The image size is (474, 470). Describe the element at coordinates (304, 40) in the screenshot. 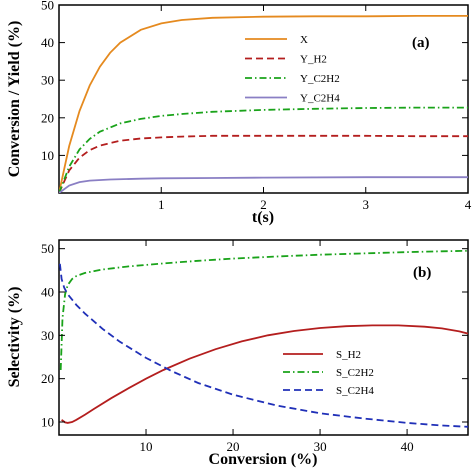

I see `panel-a-legend-label-x: X` at that location.